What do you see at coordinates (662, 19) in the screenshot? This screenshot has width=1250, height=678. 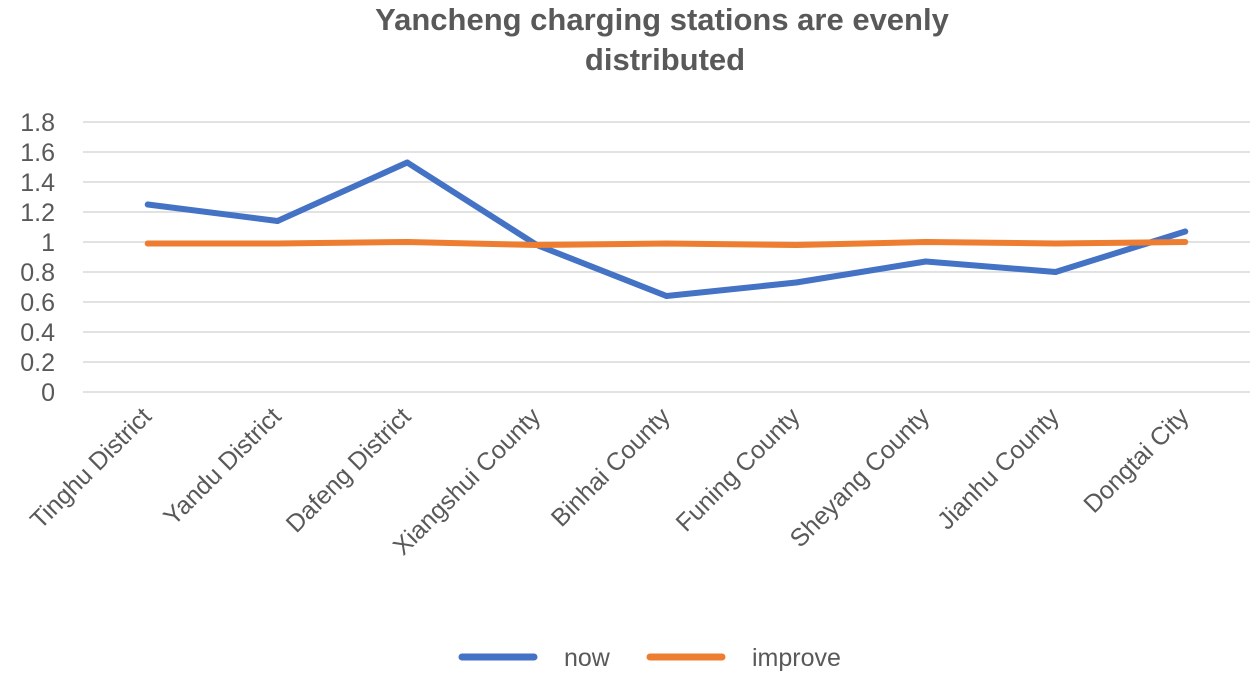 I see `chart-title-line-1: Yancheng charging stations are evenly` at bounding box center [662, 19].